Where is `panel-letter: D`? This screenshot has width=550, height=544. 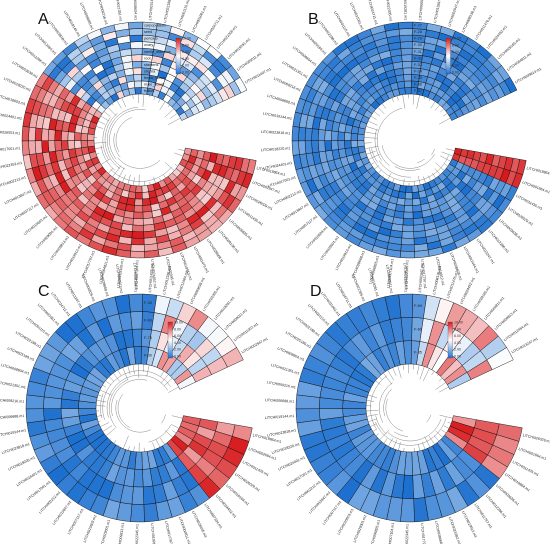
panel-letter: D is located at coordinates (316, 291).